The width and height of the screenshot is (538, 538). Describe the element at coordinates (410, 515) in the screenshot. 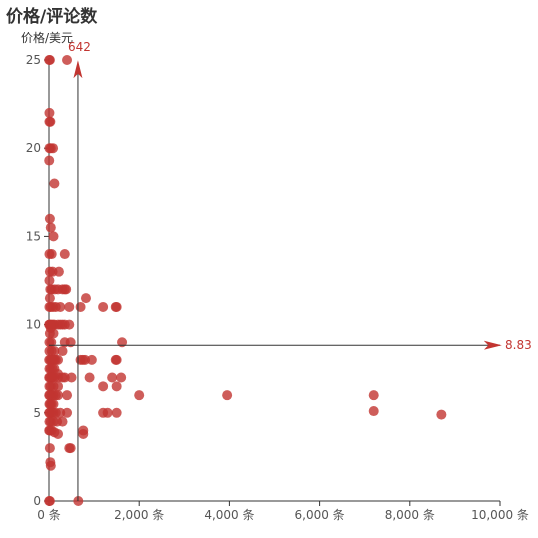

I see `x-tick-label: 8,000 条` at that location.